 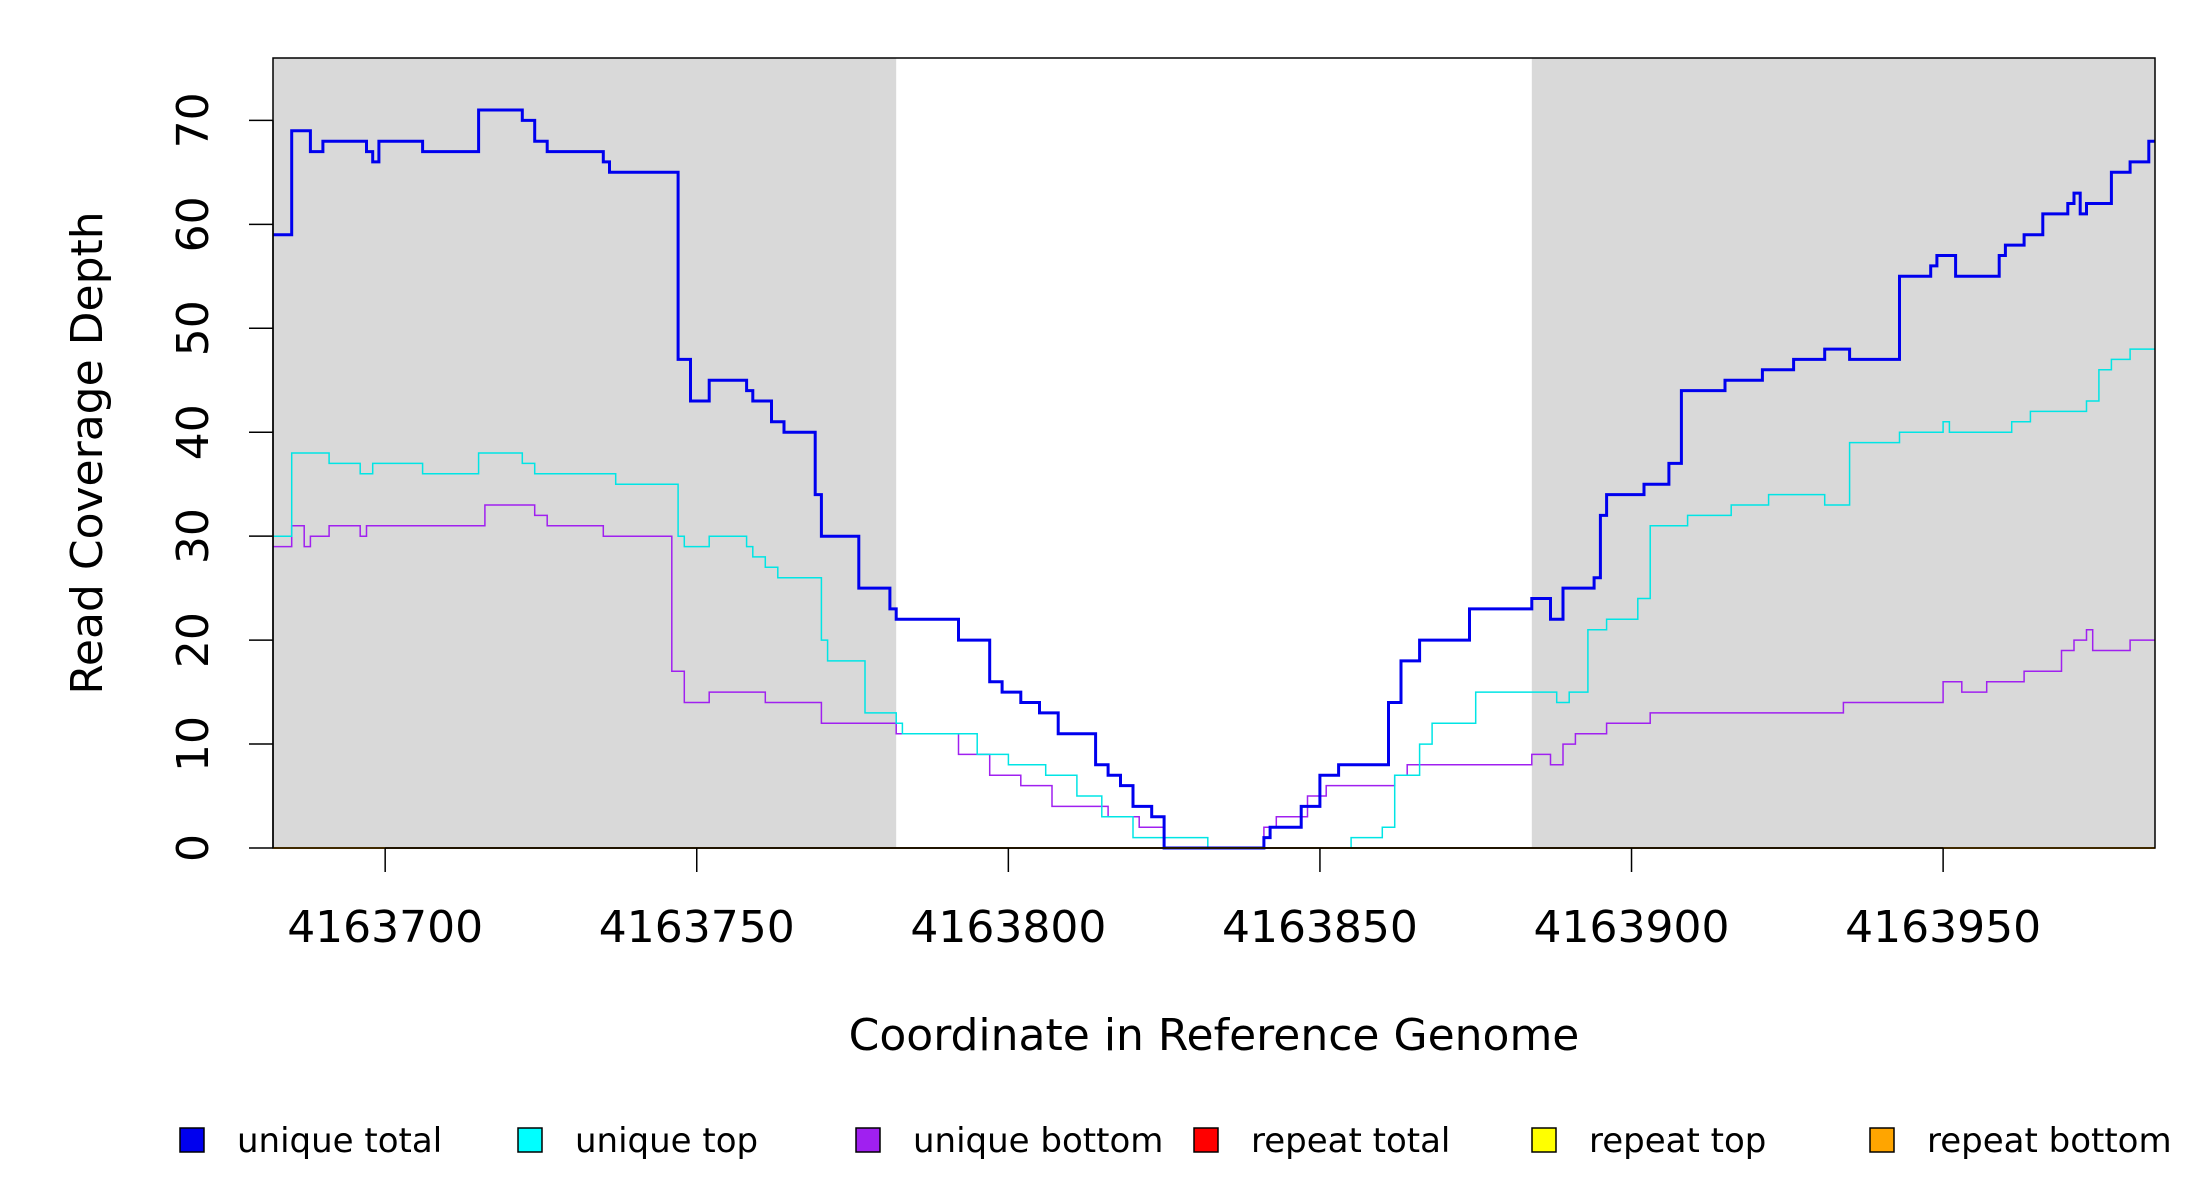 What do you see at coordinates (1943, 927) in the screenshot?
I see `x-tick-label: 4163950` at bounding box center [1943, 927].